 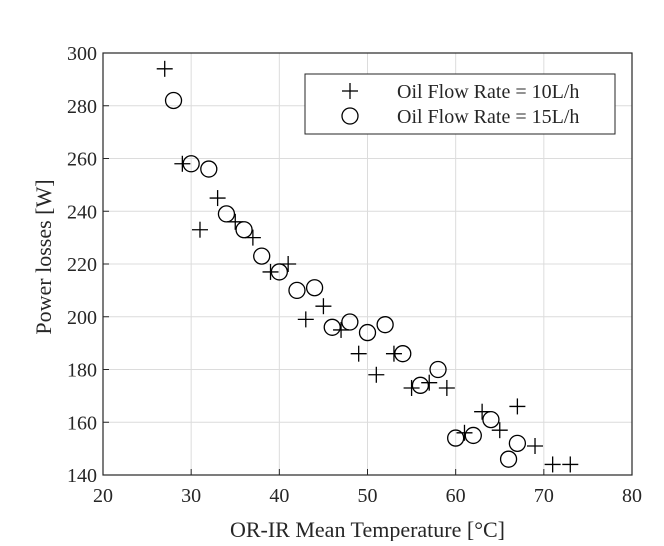 I want to click on legend-box, so click(x=460, y=104).